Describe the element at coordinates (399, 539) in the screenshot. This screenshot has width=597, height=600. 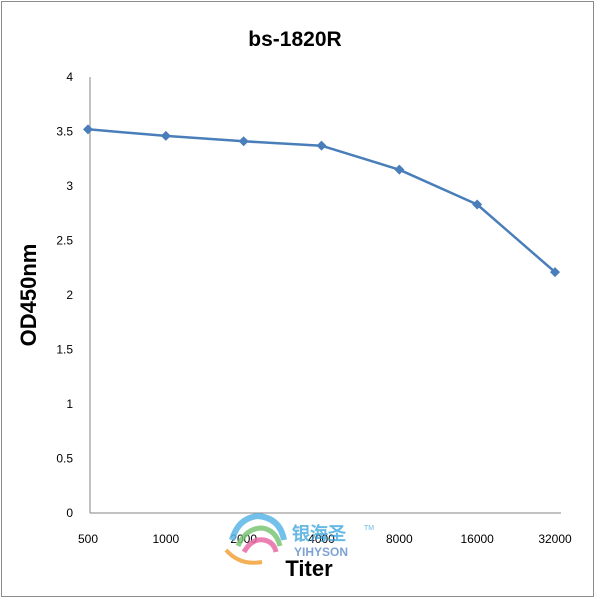
I see `x-tick-label: 8000` at that location.